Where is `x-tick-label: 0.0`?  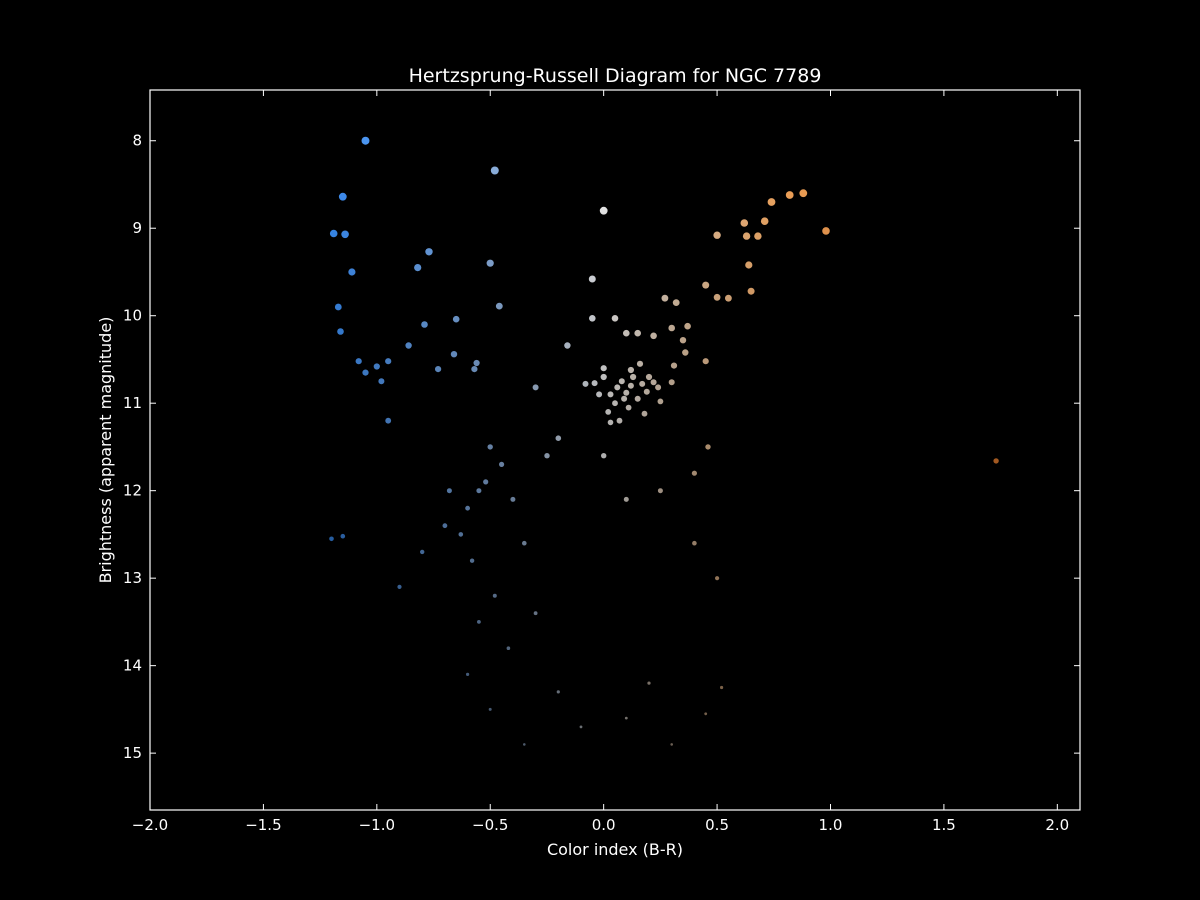 x-tick-label: 0.0 is located at coordinates (604, 825).